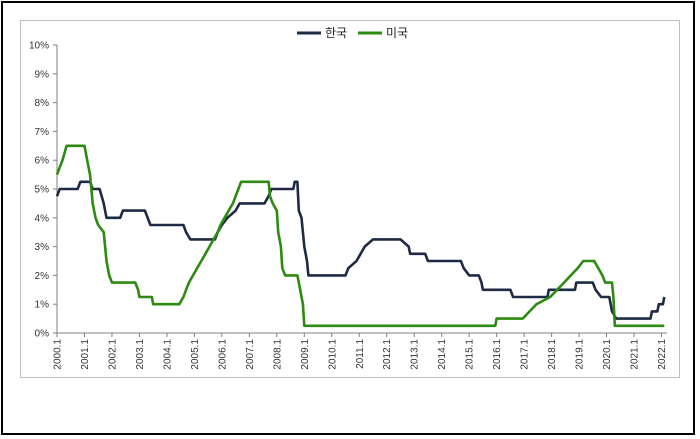 The image size is (700, 439). What do you see at coordinates (635, 354) in the screenshot?
I see `x-tick-label: 2021.1` at bounding box center [635, 354].